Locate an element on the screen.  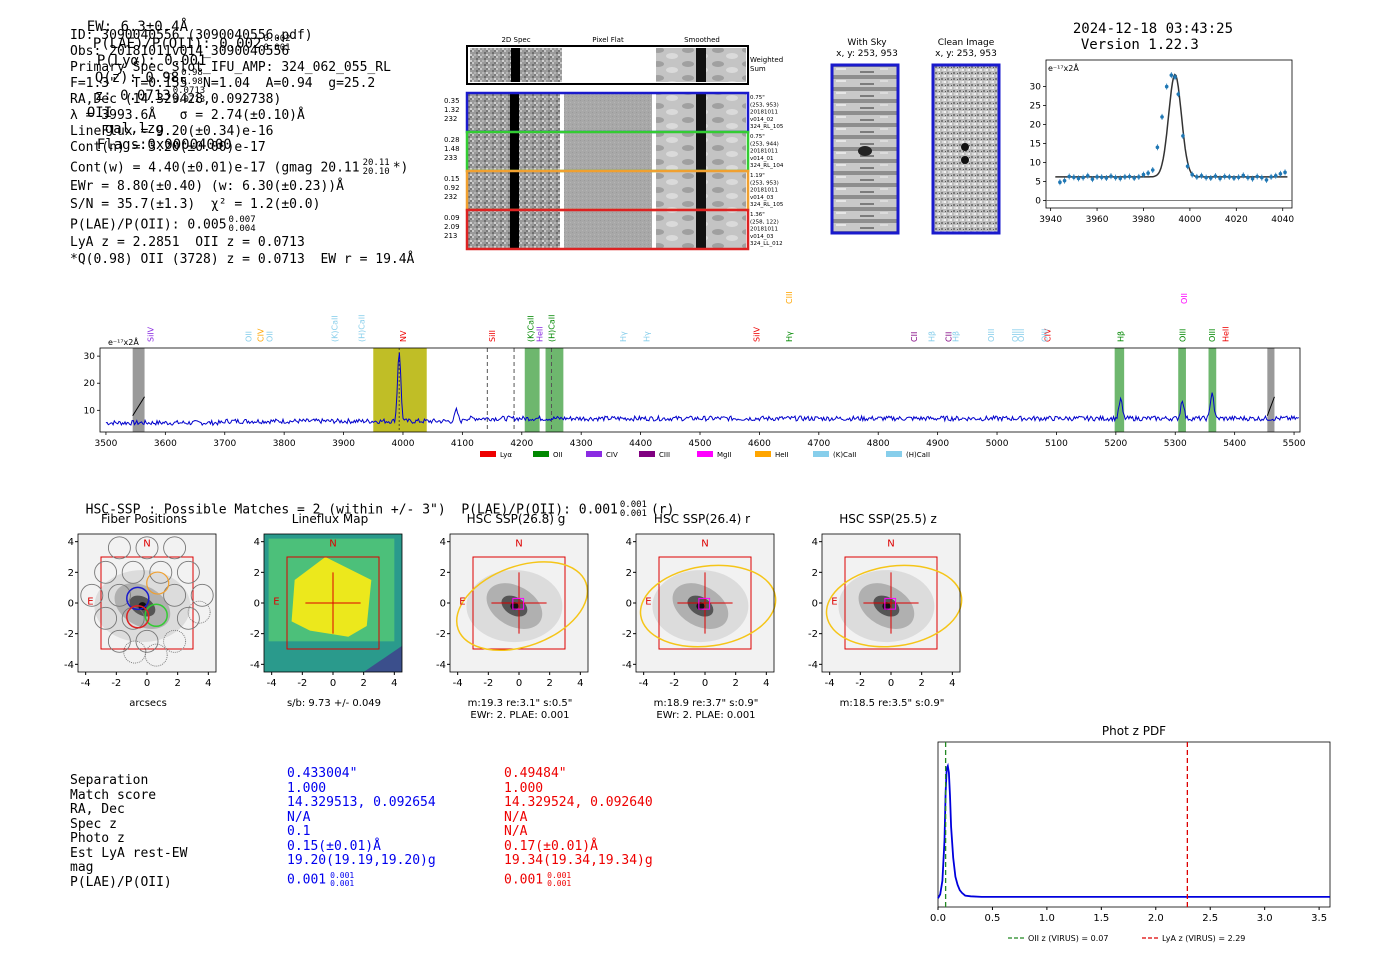
aperture-ellipse is located at coordinates (708, 606).